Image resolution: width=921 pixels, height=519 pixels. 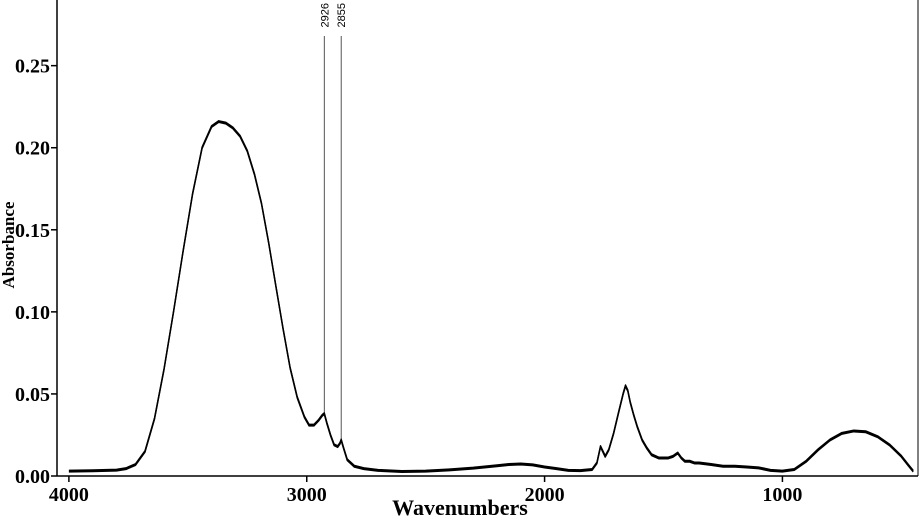 What do you see at coordinates (545, 495) in the screenshot?
I see `x-tick-label: 2000` at bounding box center [545, 495].